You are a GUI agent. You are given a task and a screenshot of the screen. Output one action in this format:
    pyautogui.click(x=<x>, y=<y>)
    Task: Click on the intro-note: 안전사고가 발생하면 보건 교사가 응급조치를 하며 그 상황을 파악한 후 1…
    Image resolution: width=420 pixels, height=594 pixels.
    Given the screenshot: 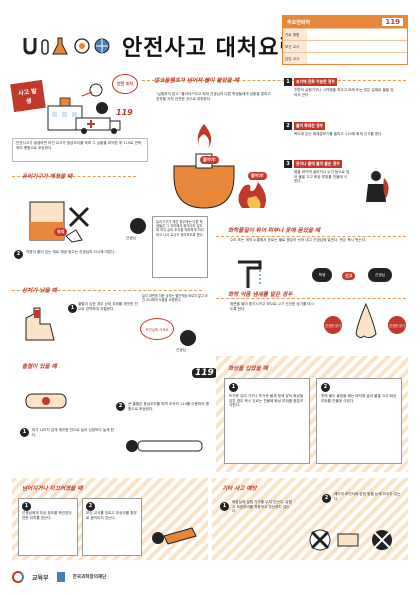 What is the action you would take?
    pyautogui.click(x=80, y=150)
    